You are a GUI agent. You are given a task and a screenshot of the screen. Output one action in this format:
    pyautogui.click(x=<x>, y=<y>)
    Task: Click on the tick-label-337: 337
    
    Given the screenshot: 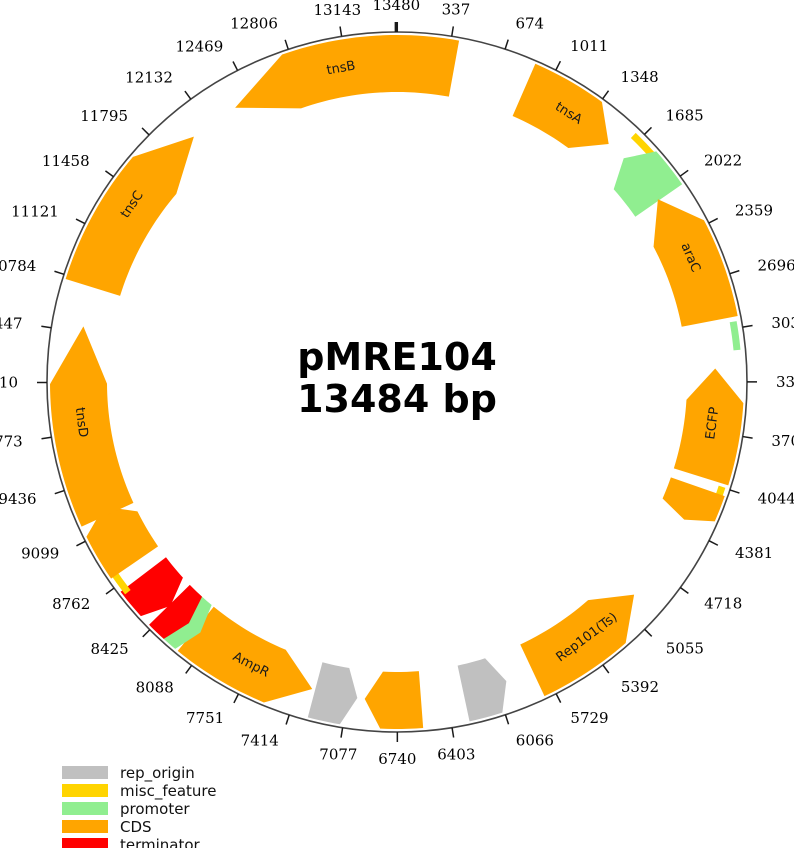 What is the action you would take?
    pyautogui.click(x=456, y=10)
    